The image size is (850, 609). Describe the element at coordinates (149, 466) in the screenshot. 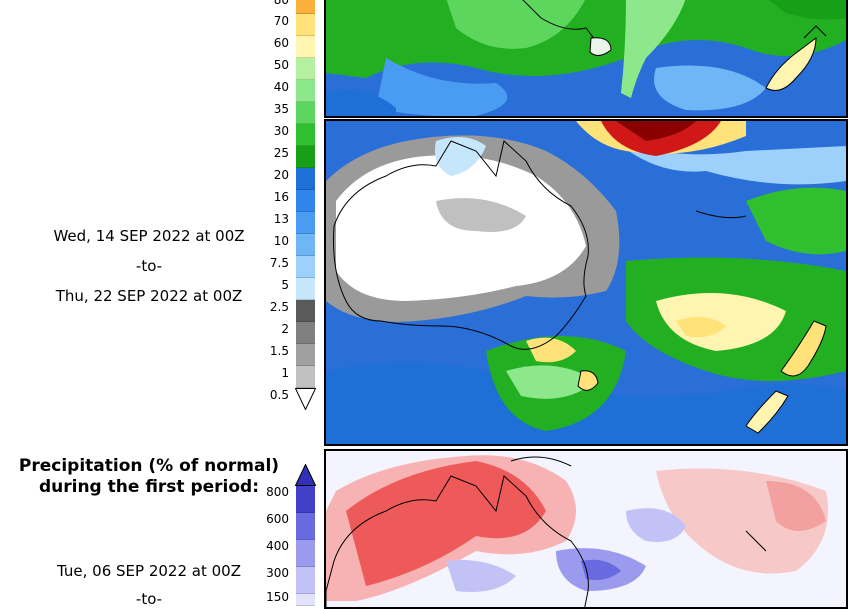

I see `anomaly-title-line1: Precipitation (% of normal)` at that location.